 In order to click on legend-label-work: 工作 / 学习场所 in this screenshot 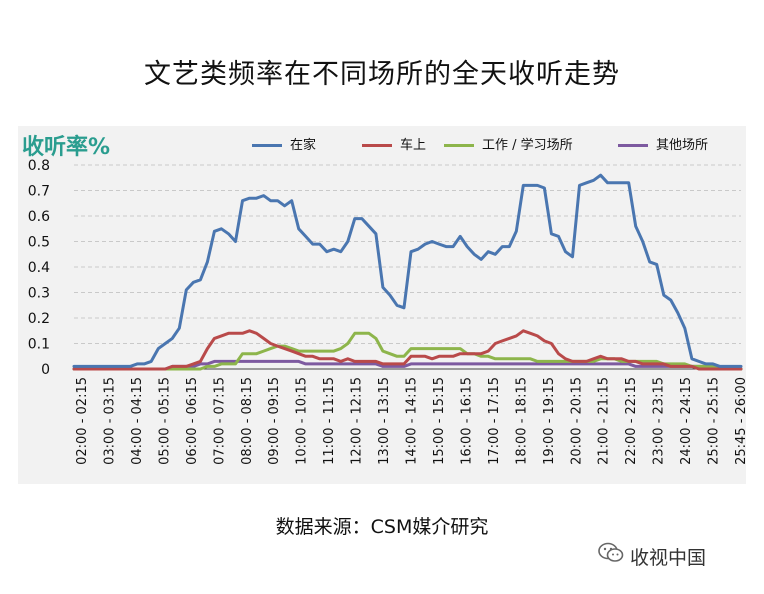, I will do `click(527, 145)`.